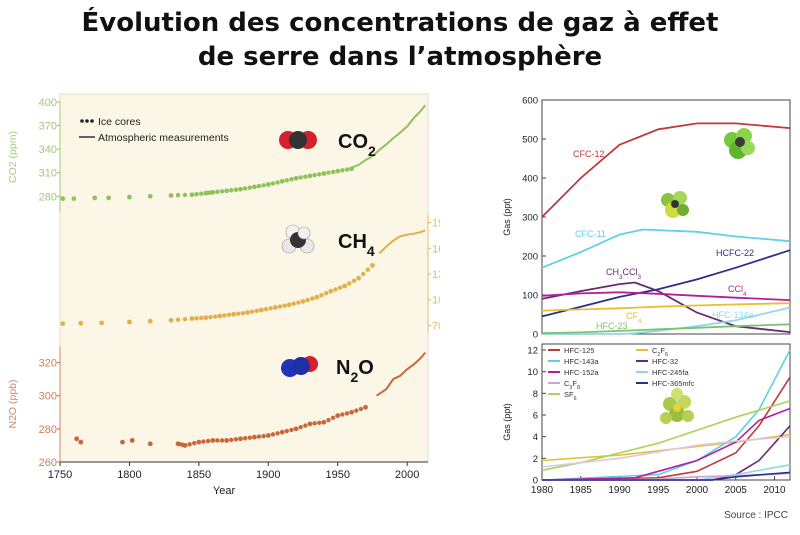 The image size is (800, 535). Describe the element at coordinates (666, 296) in the screenshot. I see `series-line-ccl4` at that location.